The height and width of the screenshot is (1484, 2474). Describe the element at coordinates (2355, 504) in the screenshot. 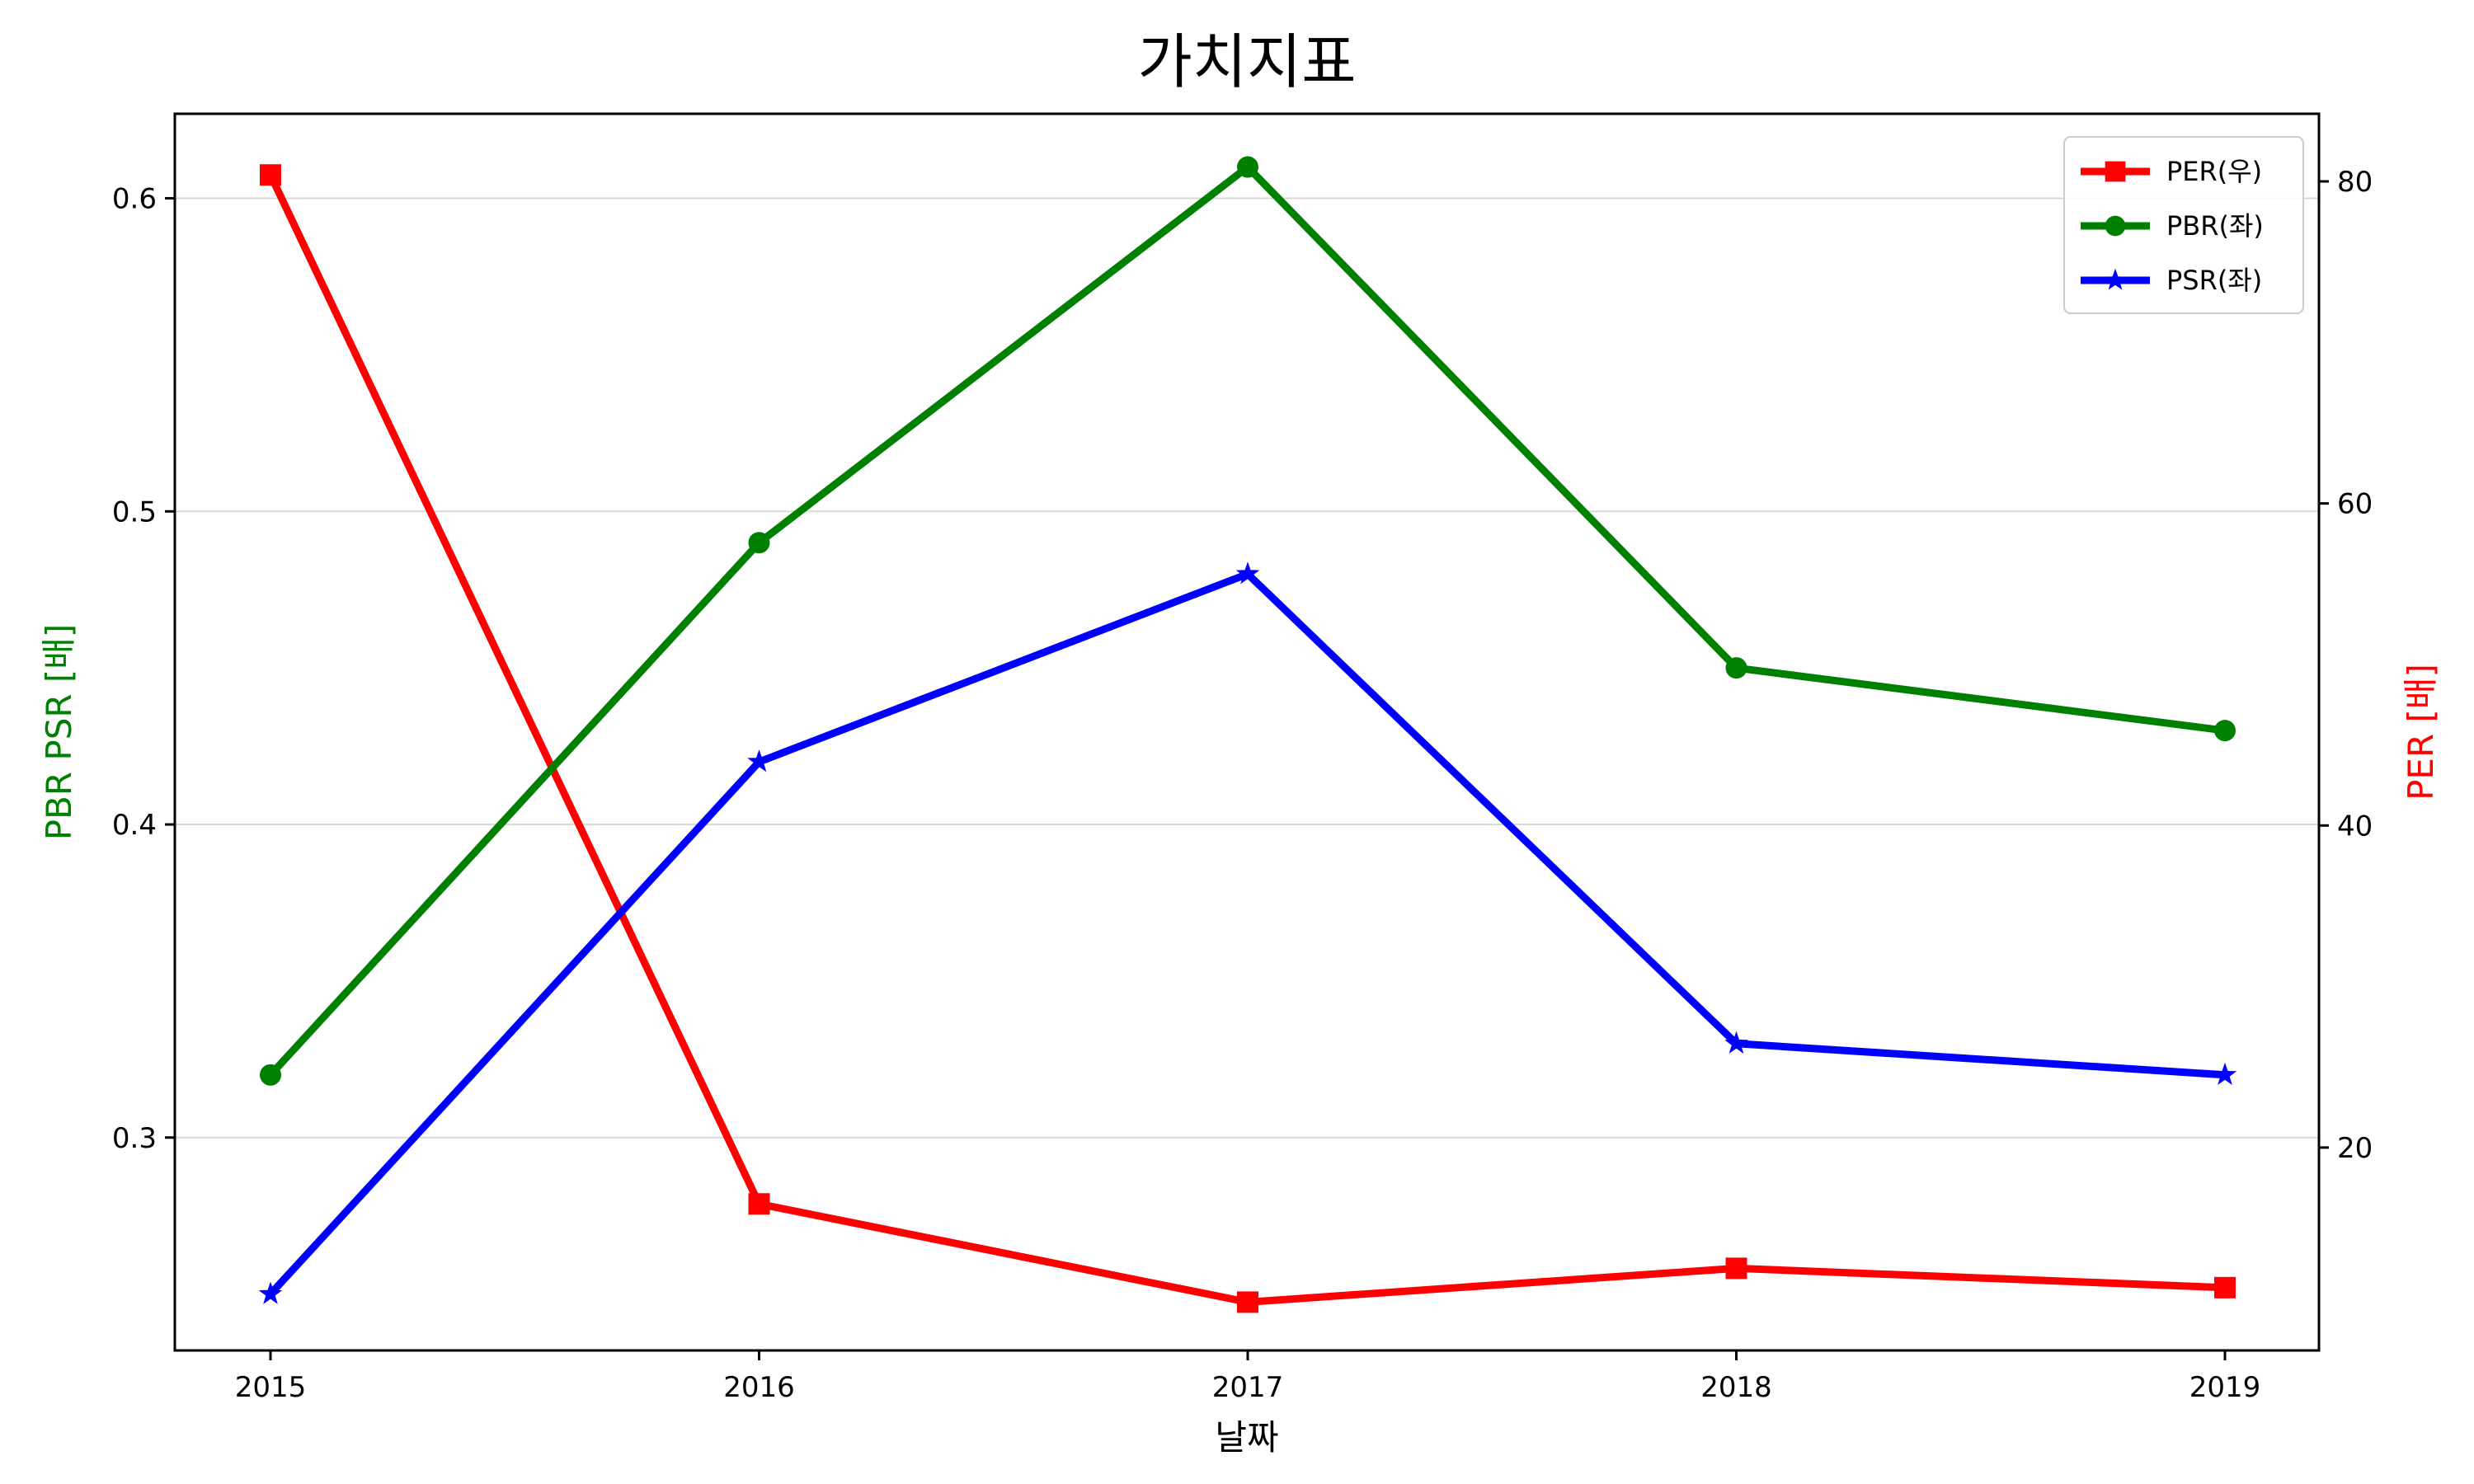

I see `y-right-tick-label-60: 60` at that location.